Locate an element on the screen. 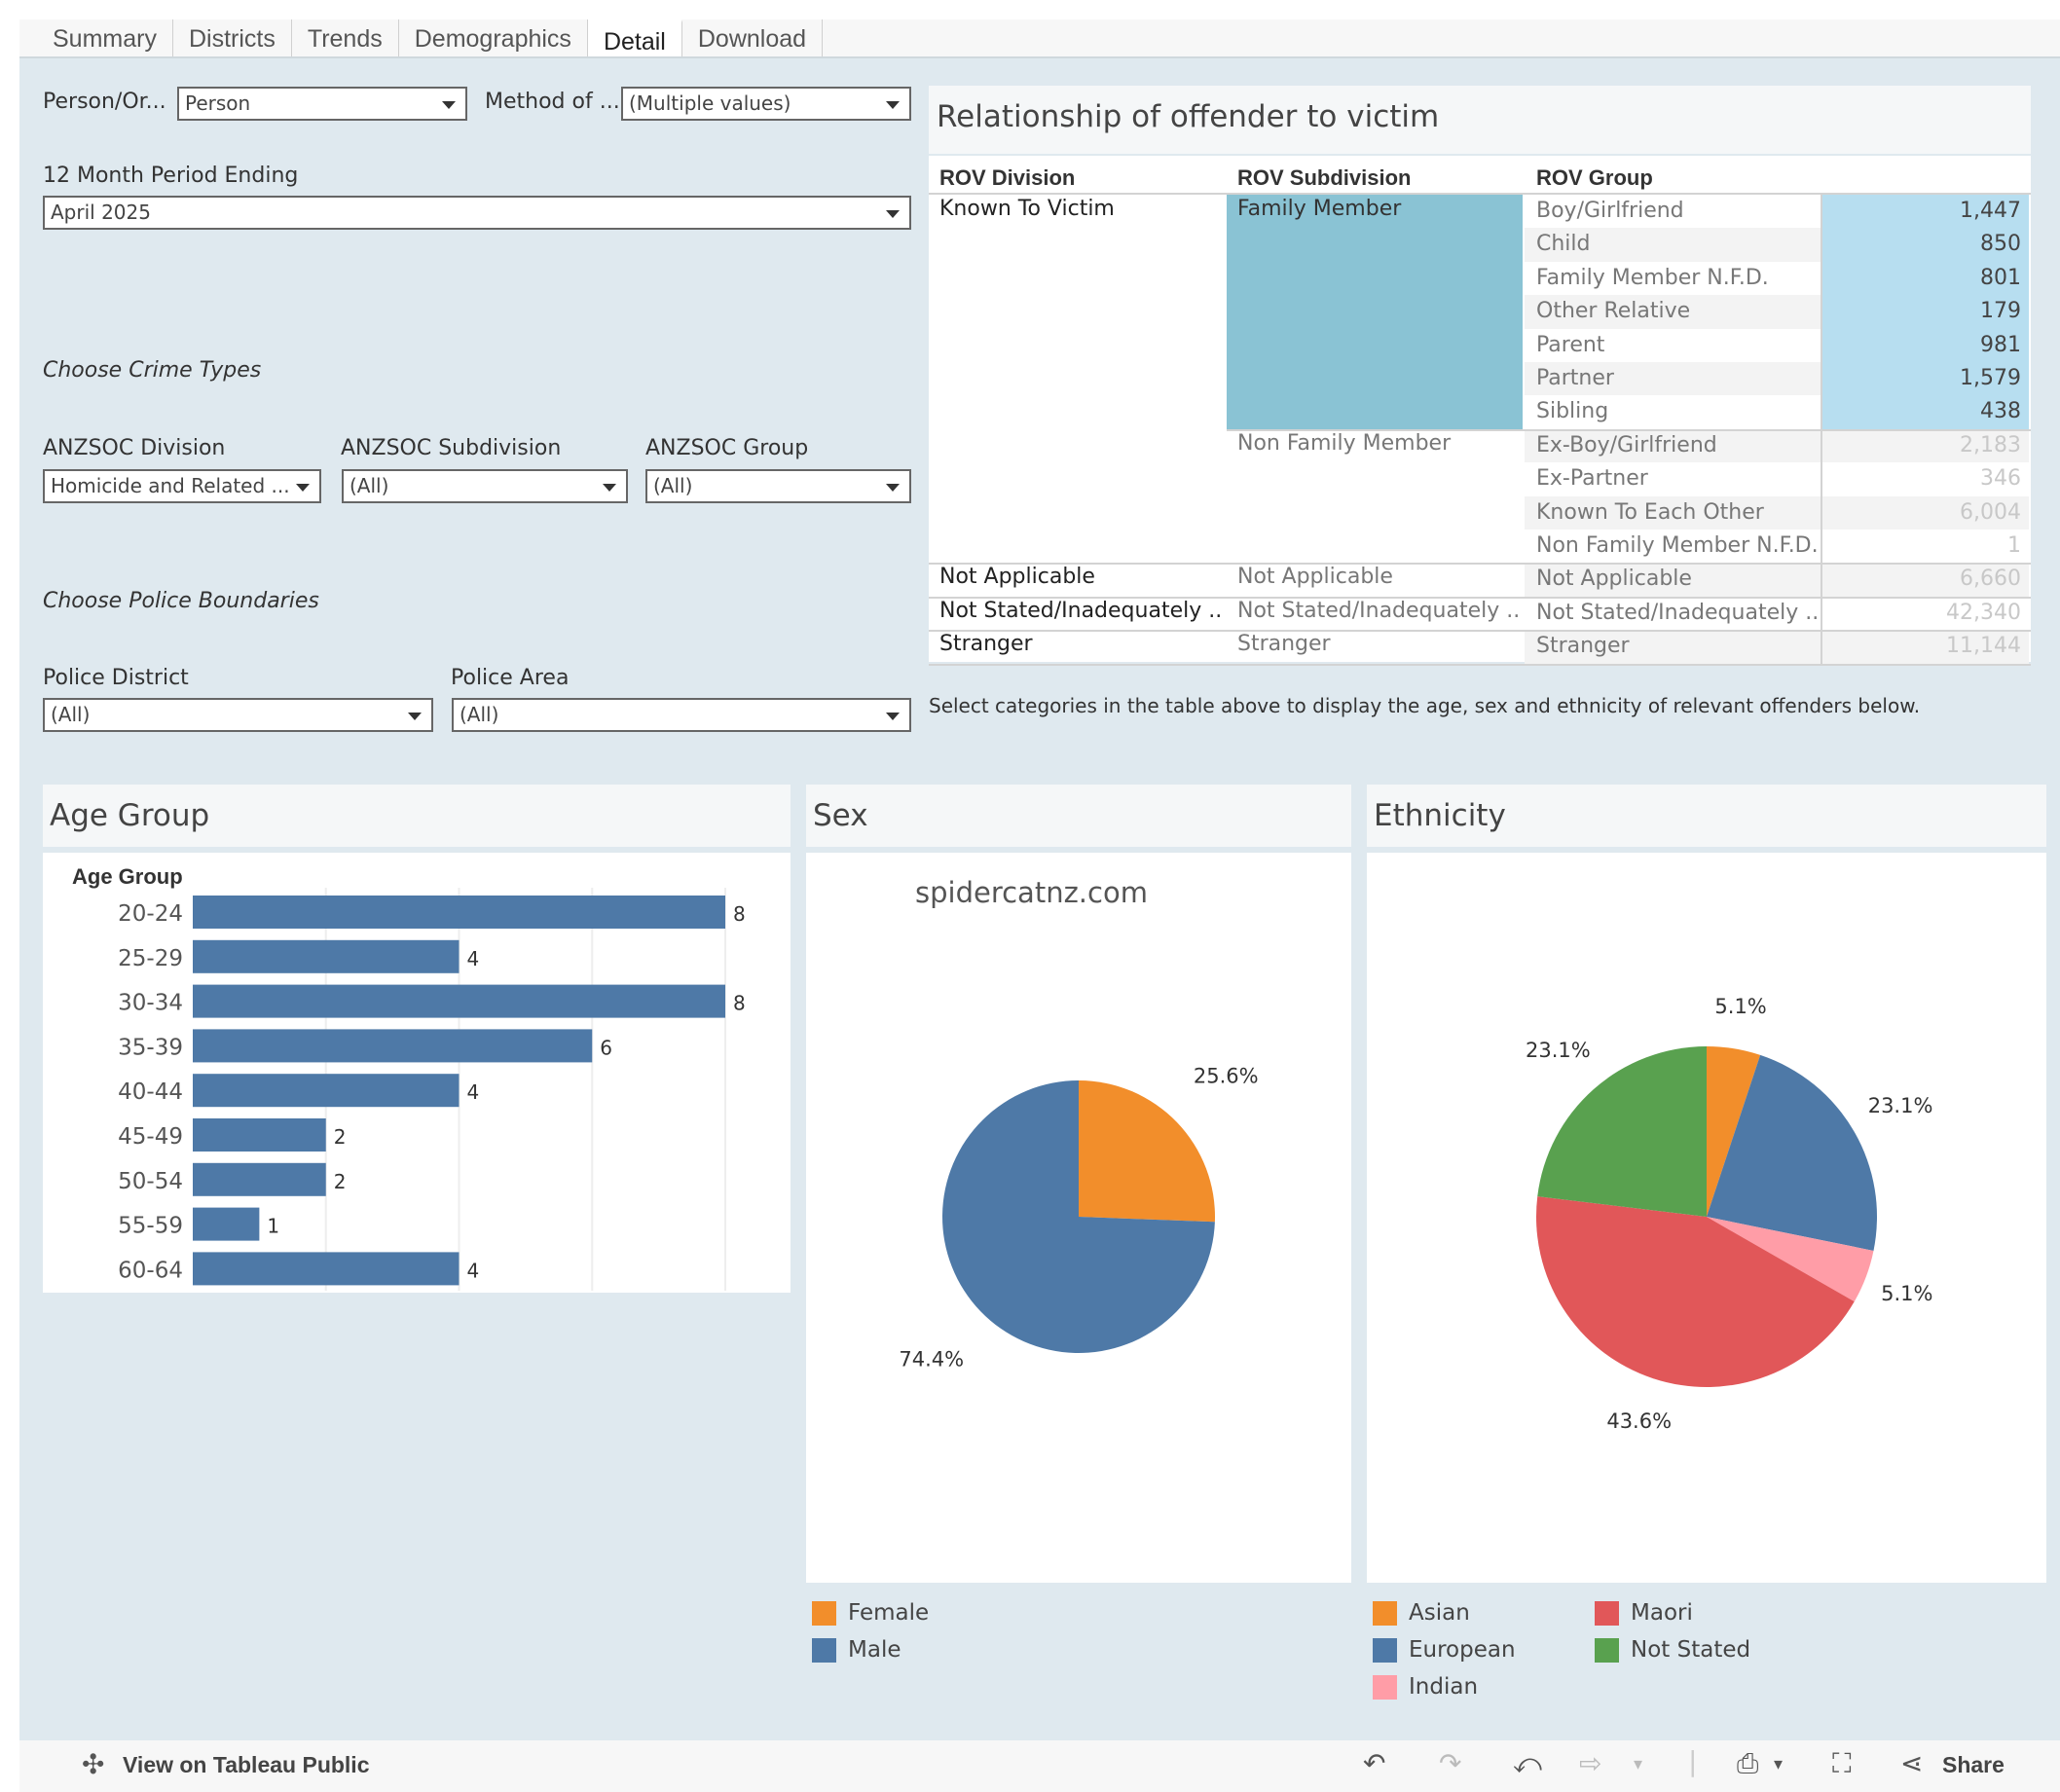 Image resolution: width=2060 pixels, height=1792 pixels. rov-subdivision-cell: Not Stated/Inadequately .. is located at coordinates (1378, 610).